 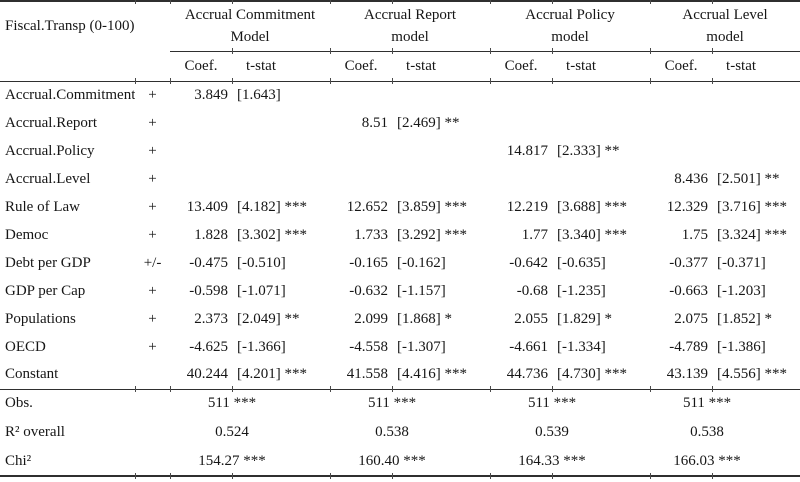 I want to click on summary-label: Chi², so click(x=18, y=460).